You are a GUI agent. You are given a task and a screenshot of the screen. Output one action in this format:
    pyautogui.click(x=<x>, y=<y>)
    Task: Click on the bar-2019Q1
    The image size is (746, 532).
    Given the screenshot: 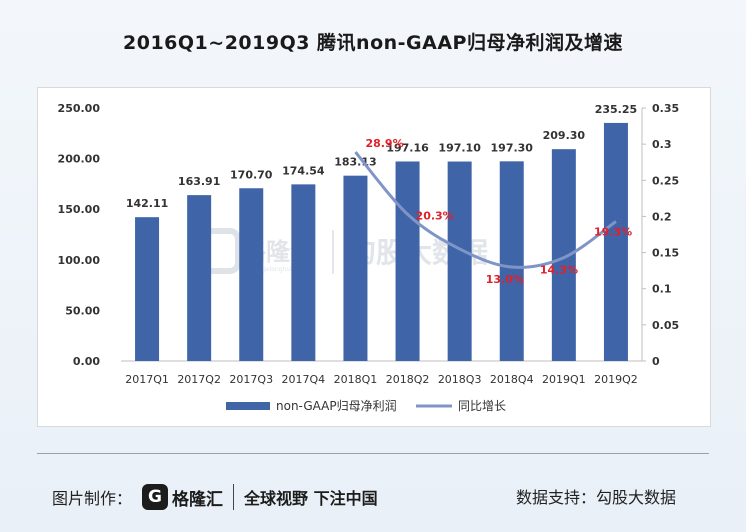 What is the action you would take?
    pyautogui.click(x=563, y=255)
    